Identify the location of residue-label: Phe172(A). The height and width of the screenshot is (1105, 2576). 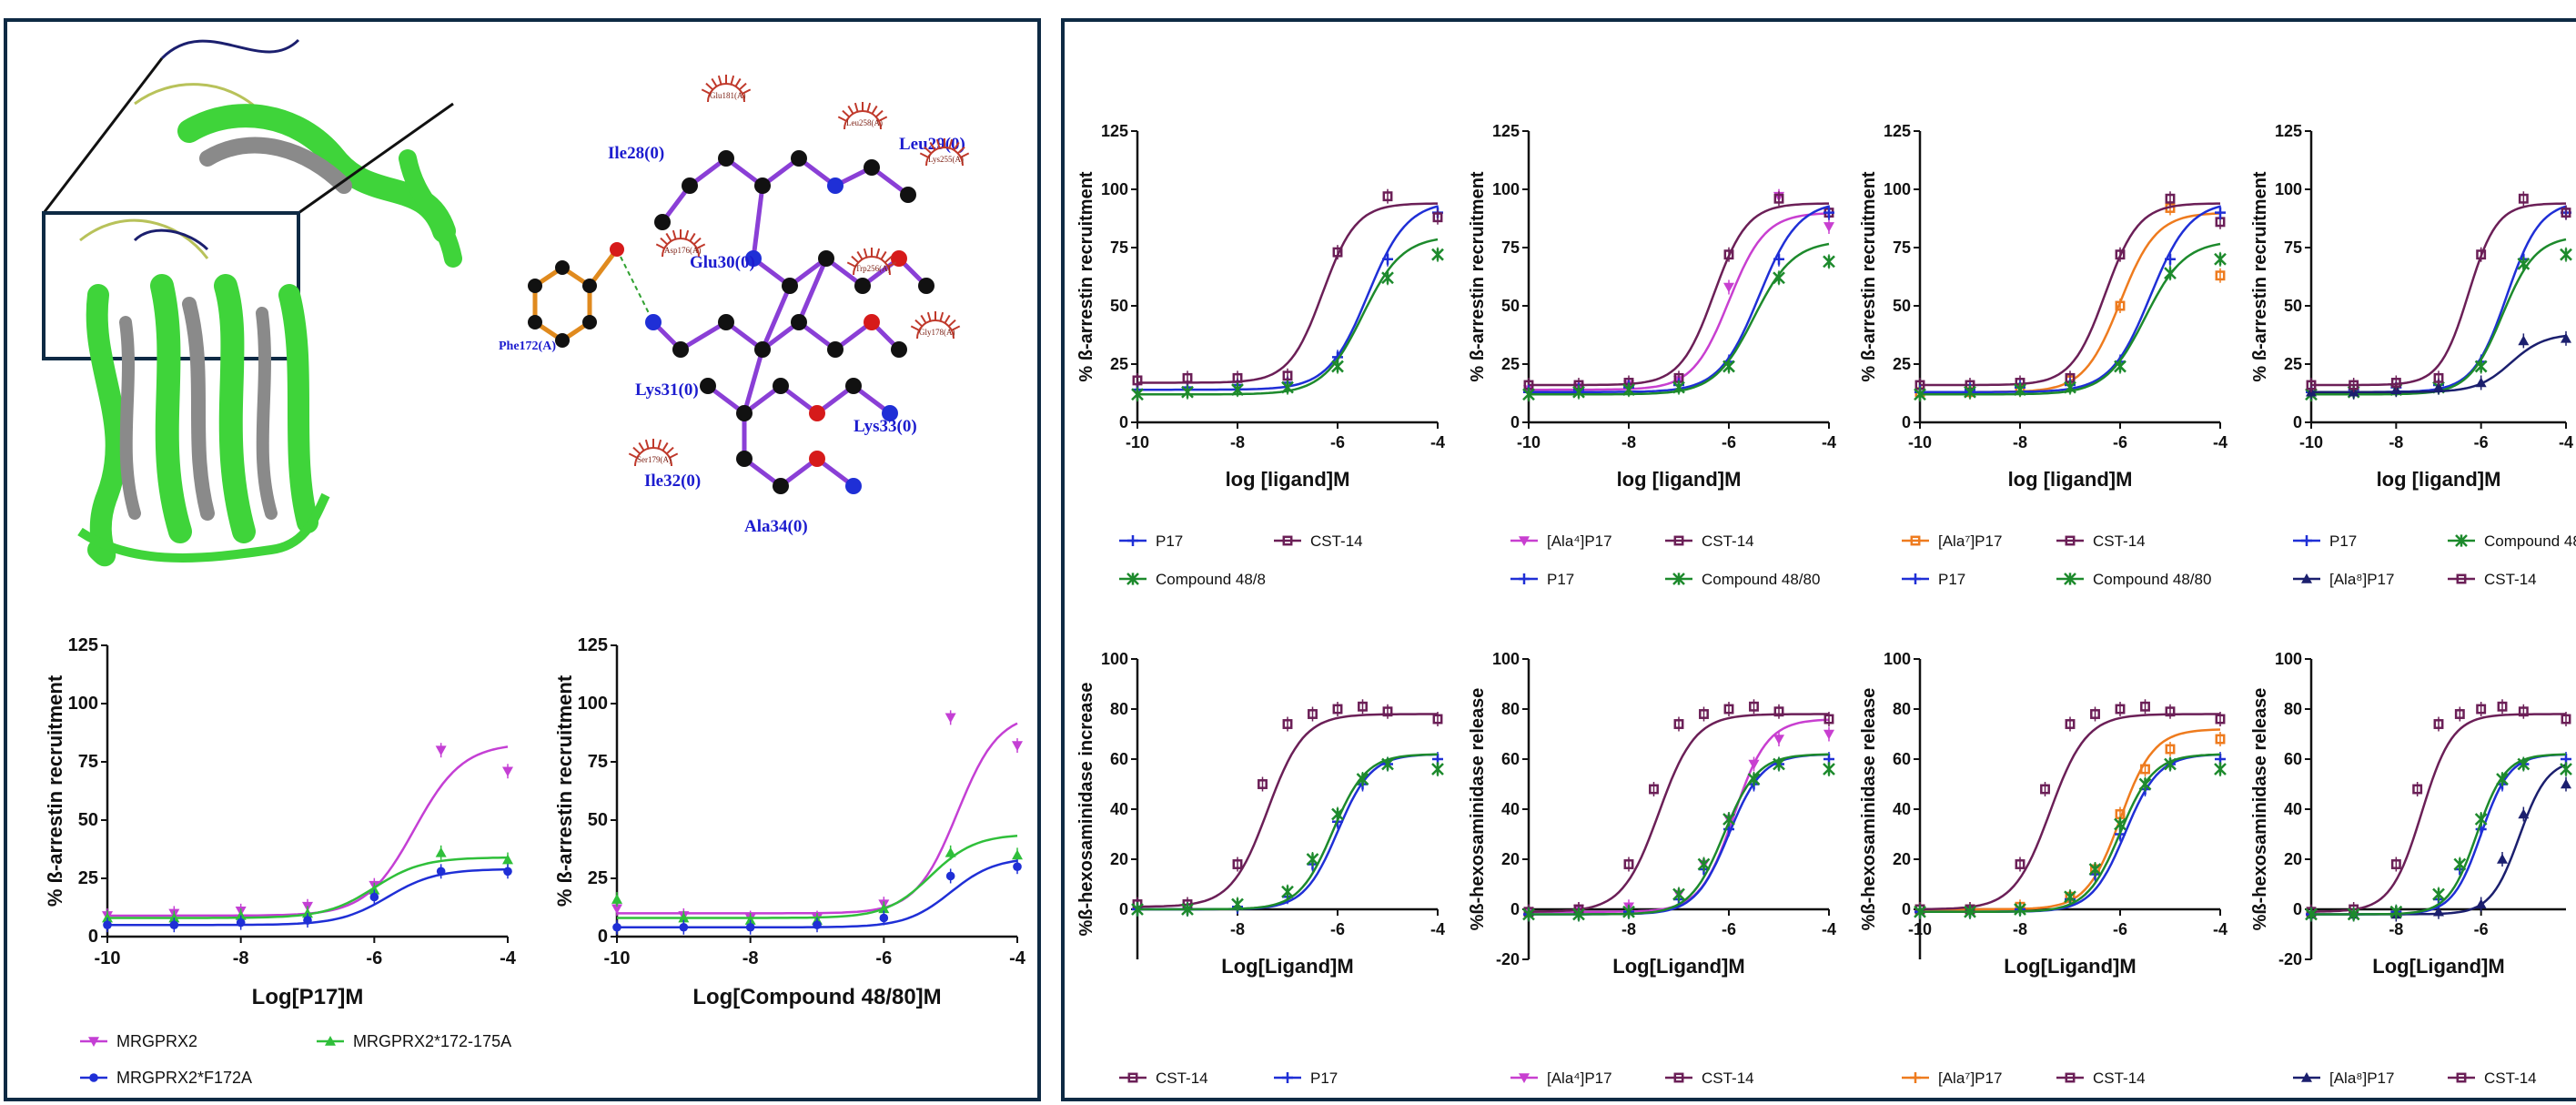
(527, 347).